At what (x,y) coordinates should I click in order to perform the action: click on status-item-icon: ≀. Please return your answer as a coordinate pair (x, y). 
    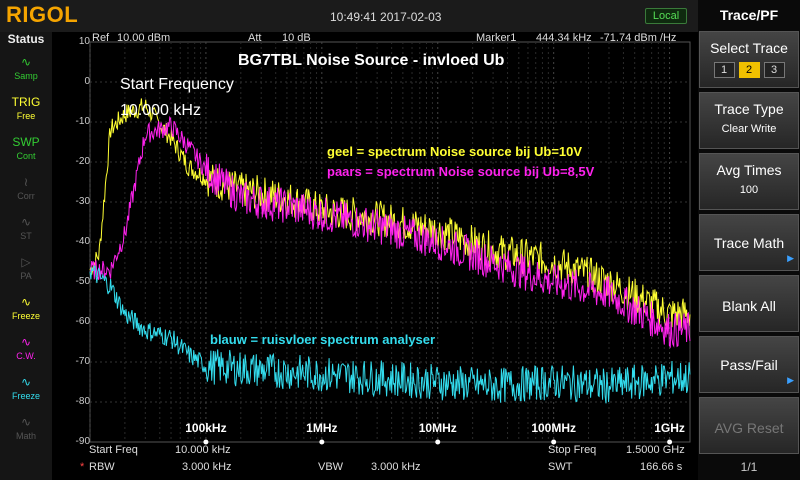
    Looking at the image, I should click on (26, 182).